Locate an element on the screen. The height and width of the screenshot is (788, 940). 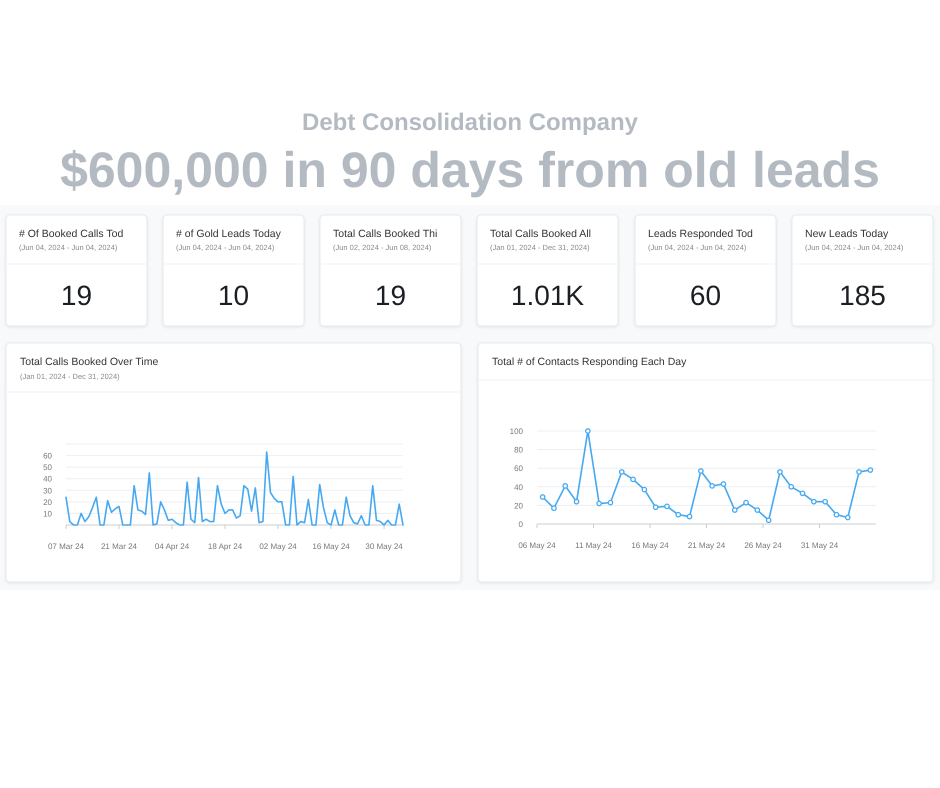
x-tick-label: 30 May 24 is located at coordinates (384, 546).